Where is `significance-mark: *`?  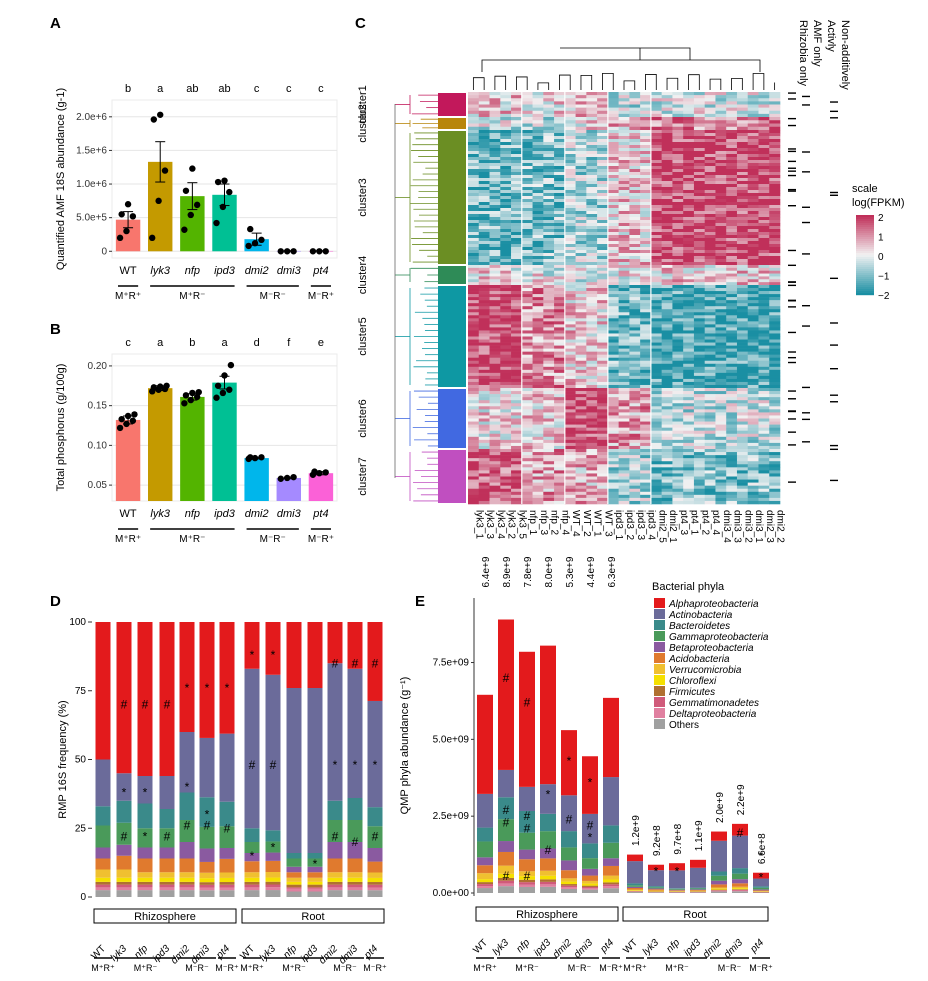 significance-mark: * is located at coordinates (187, 787).